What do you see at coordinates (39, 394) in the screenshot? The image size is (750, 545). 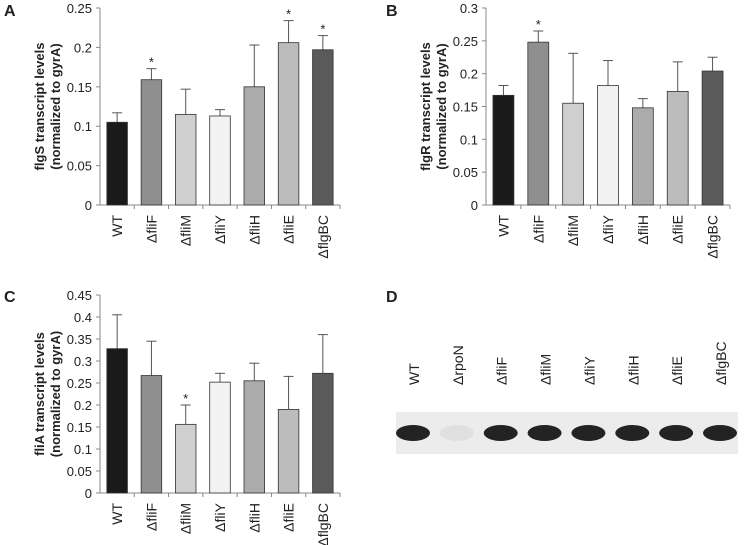 I see `y-axis-label: fliA transcript levels` at bounding box center [39, 394].